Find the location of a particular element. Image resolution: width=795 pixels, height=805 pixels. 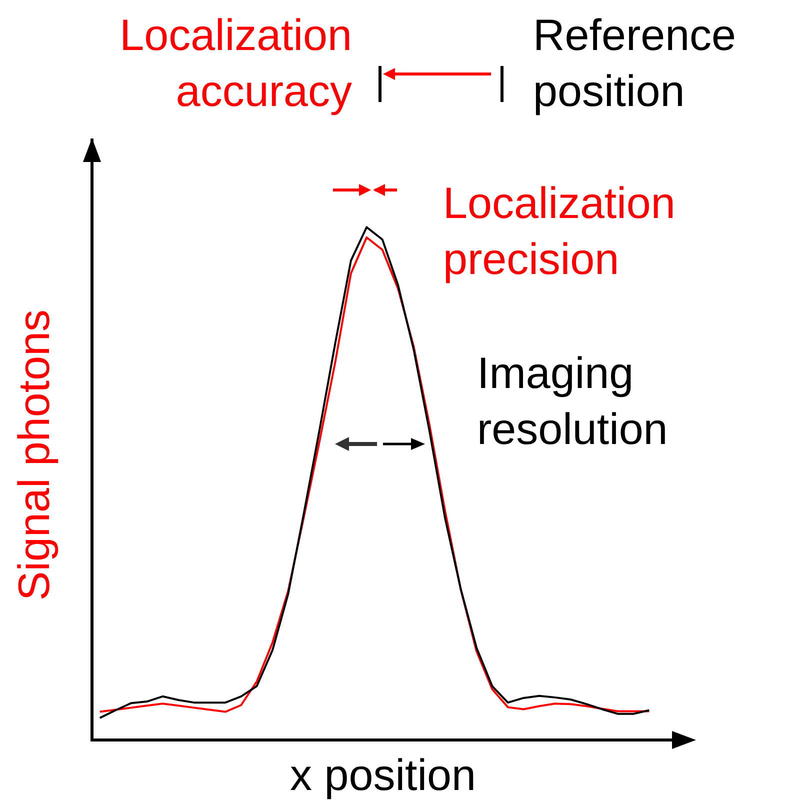

text: Reference position is located at coordinates (635, 64).